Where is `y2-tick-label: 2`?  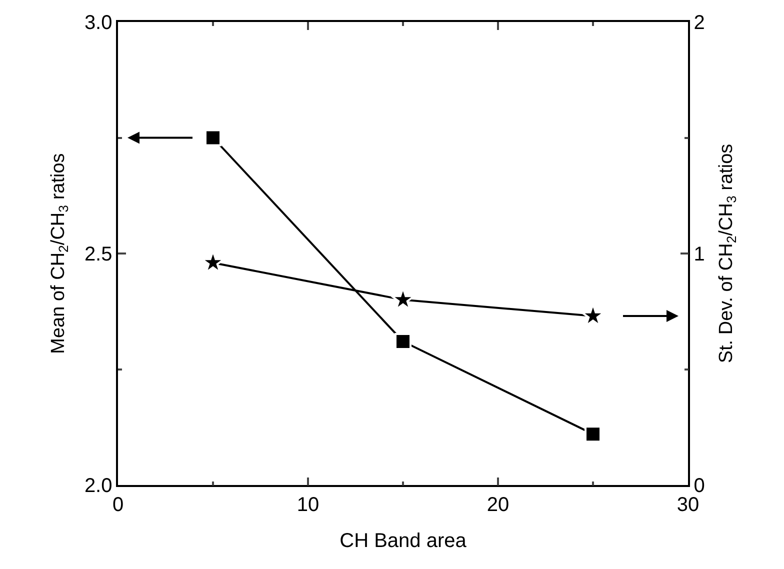 y2-tick-label: 2 is located at coordinates (699, 23).